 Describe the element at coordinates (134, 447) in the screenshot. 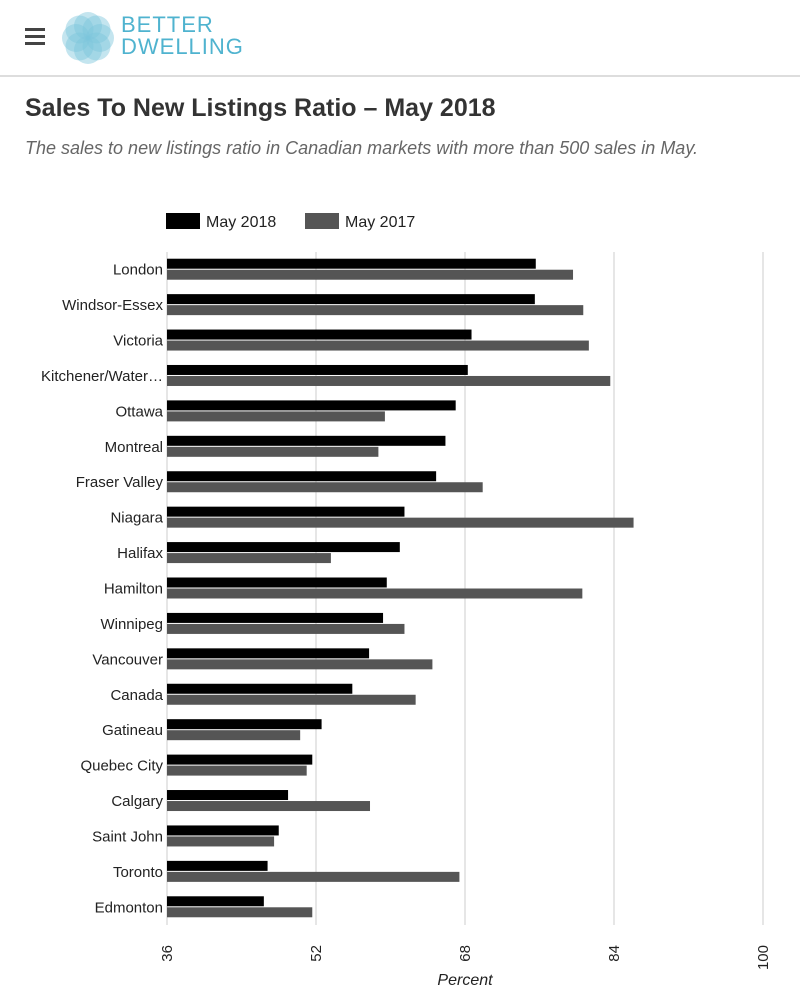

I see `category-label: Montreal` at that location.